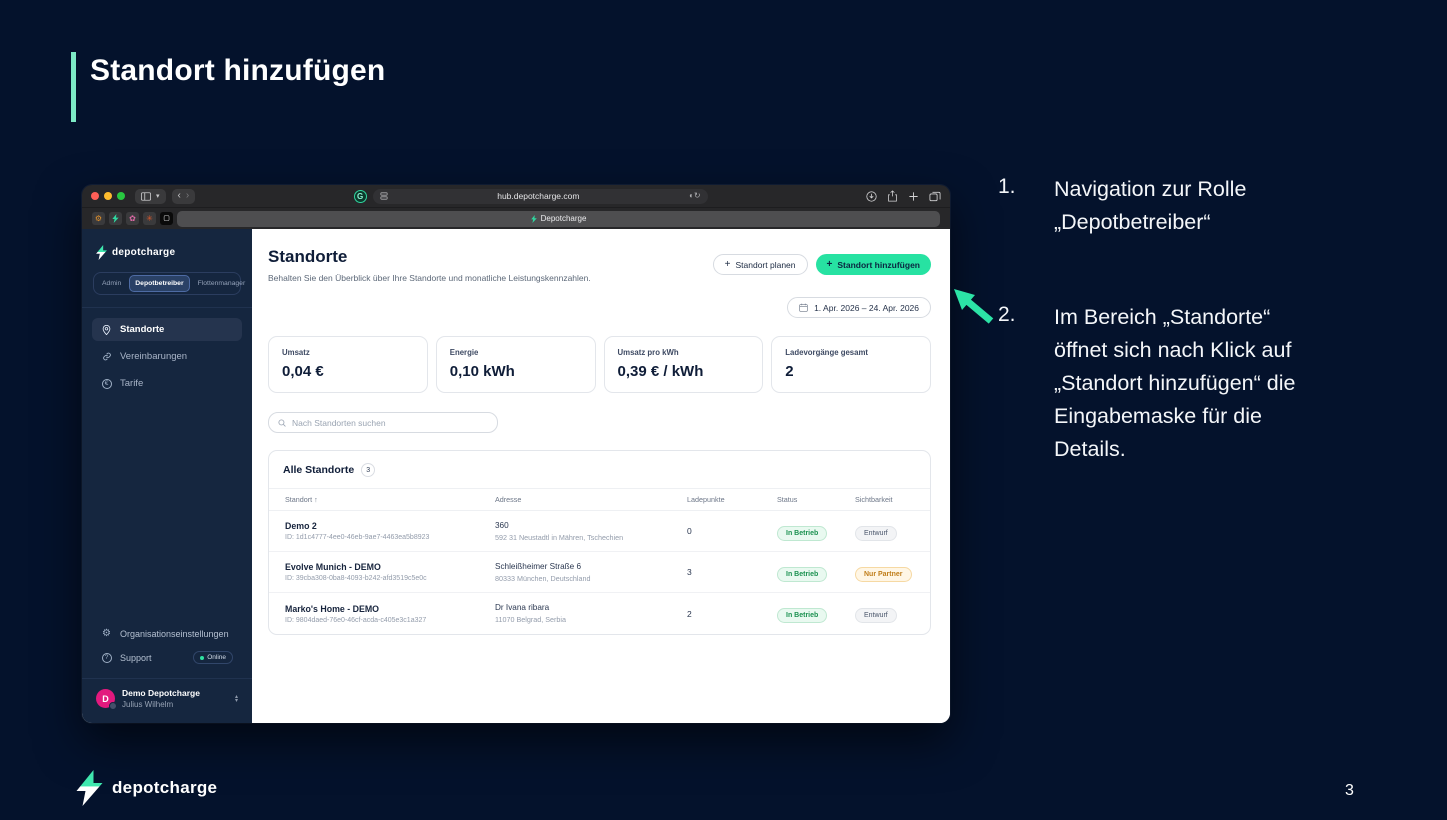  What do you see at coordinates (356, 620) in the screenshot?
I see `location-id: ID: 9804daed-76e0-46cf-acda-c405e3c1a327` at bounding box center [356, 620].